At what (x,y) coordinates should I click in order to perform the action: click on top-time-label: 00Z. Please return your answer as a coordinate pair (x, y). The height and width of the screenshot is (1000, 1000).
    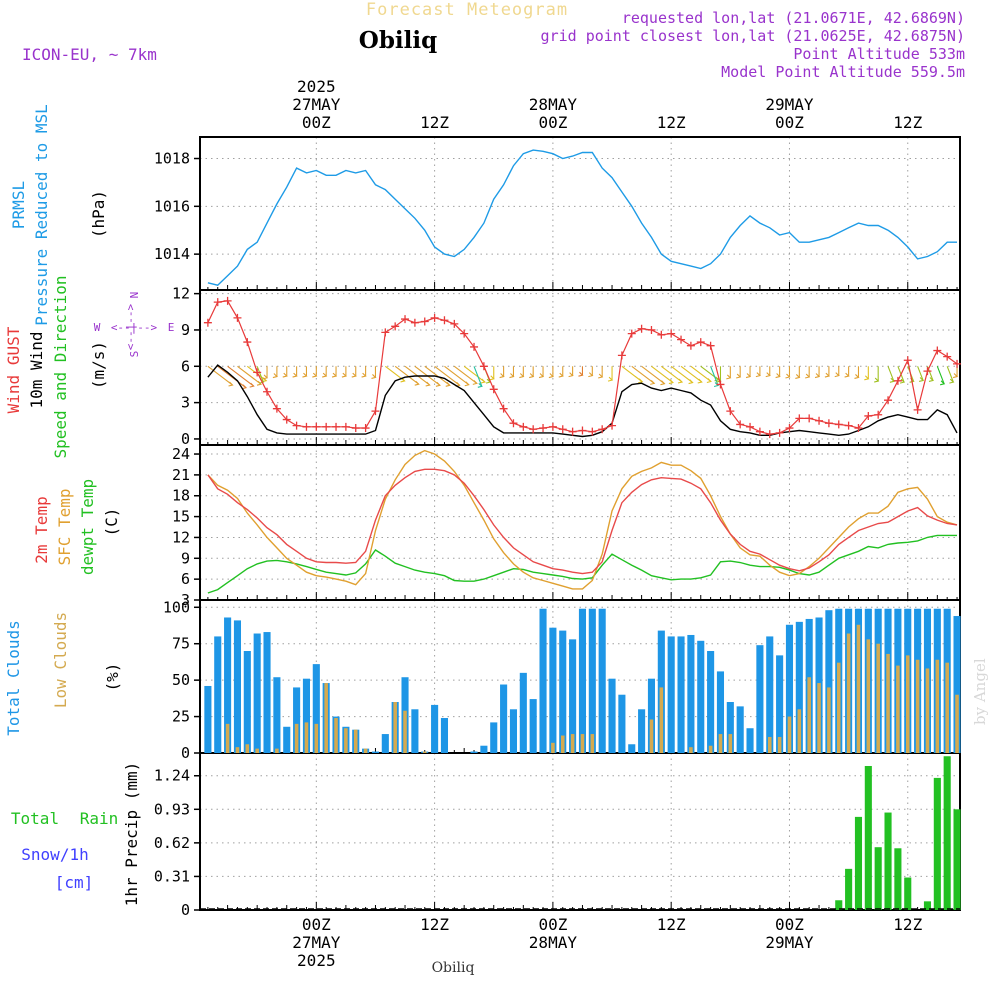
    Looking at the image, I should click on (316, 122).